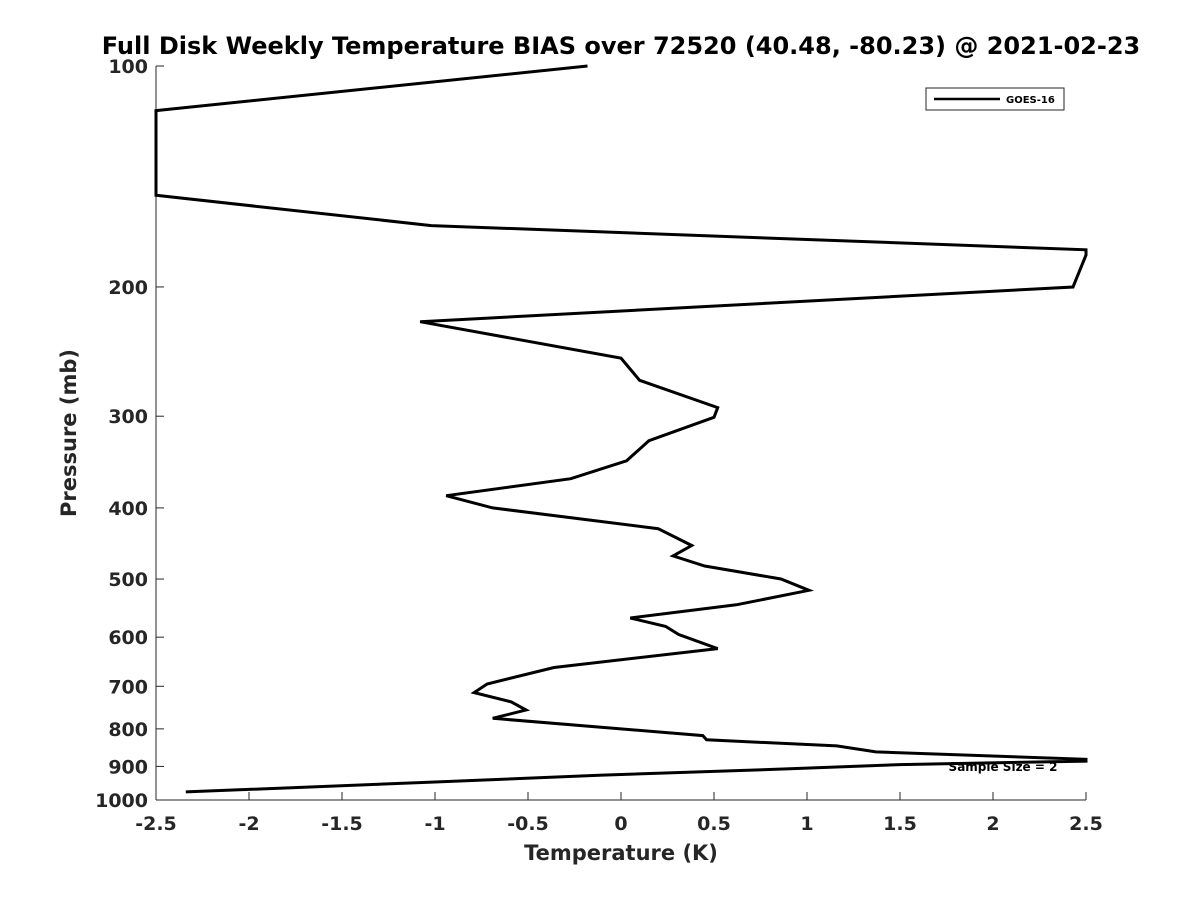 This screenshot has width=1200, height=900. What do you see at coordinates (128, 580) in the screenshot?
I see `y-tick-label: 500` at bounding box center [128, 580].